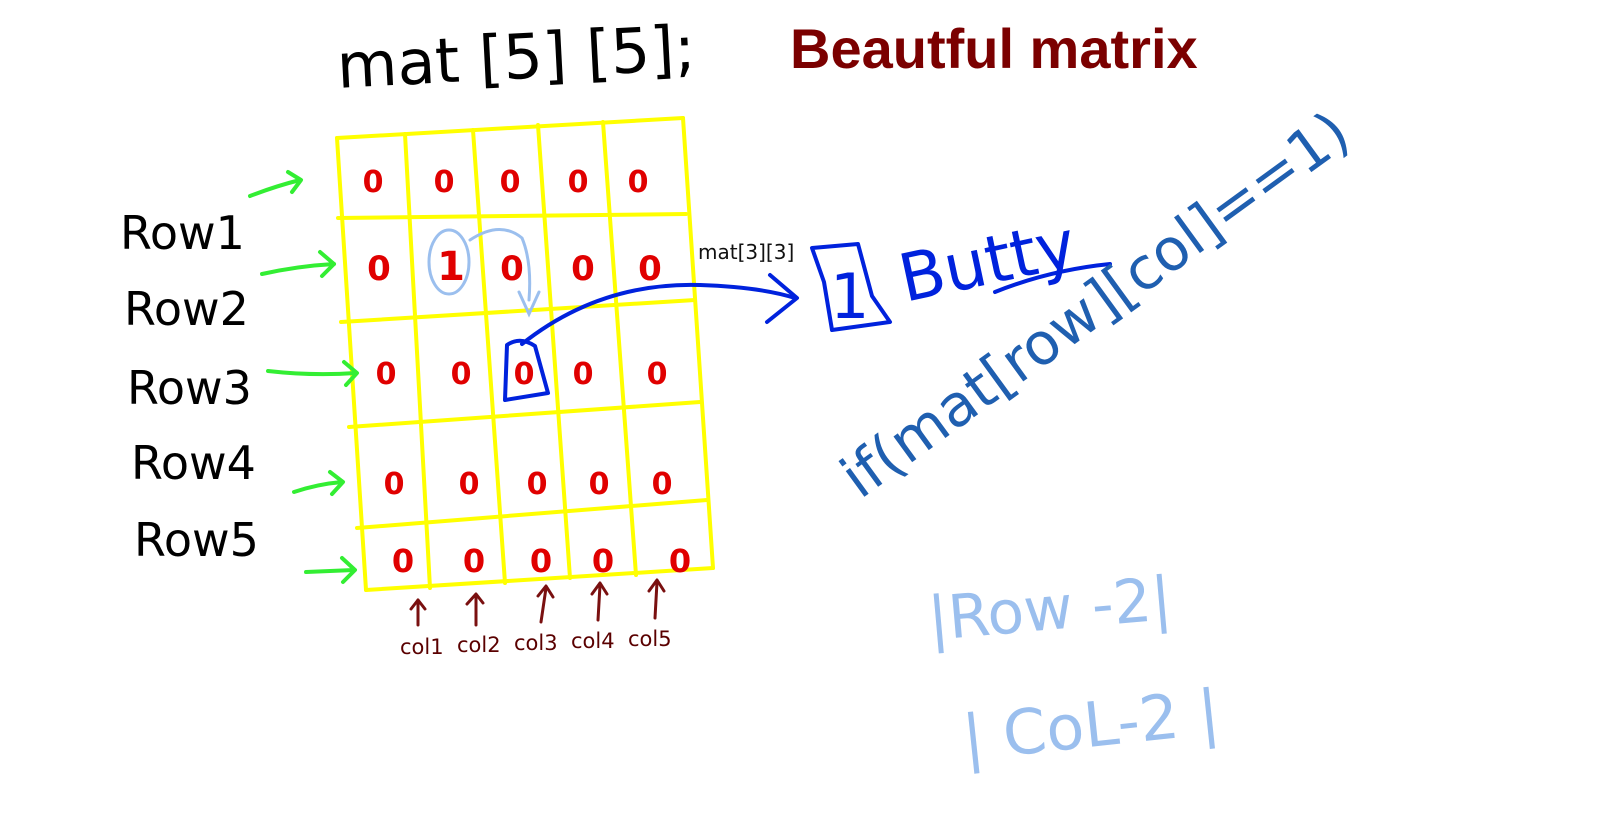  I want to click on matrix-cell-r2-c5: 0, so click(650, 269).